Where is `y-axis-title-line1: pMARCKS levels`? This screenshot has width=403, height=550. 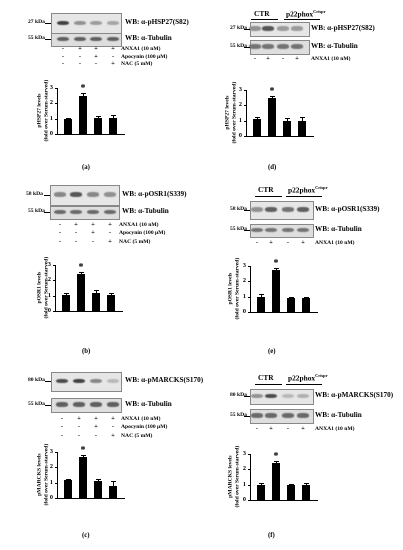 y-axis-title-line1: pMARCKS levels is located at coordinates (39, 474).